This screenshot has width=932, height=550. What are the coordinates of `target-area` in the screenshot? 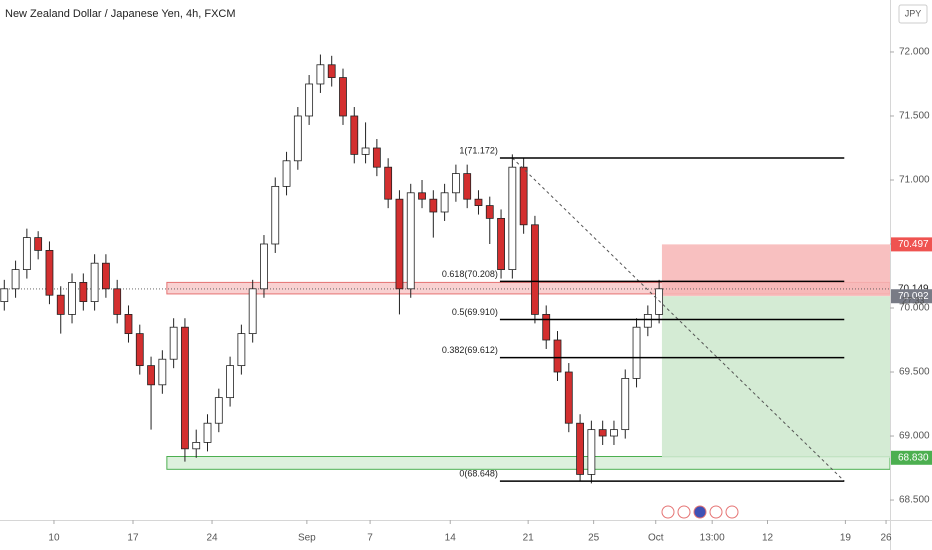 It's located at (775, 377).